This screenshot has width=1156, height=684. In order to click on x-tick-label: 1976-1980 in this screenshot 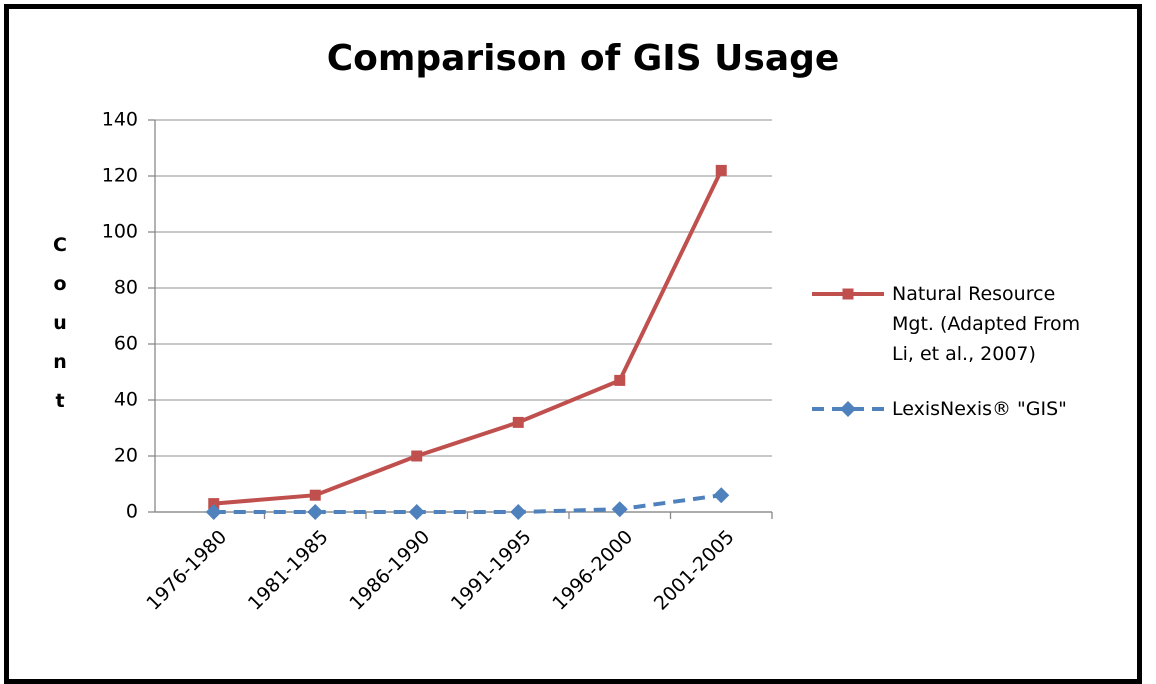, I will do `click(186, 570)`.